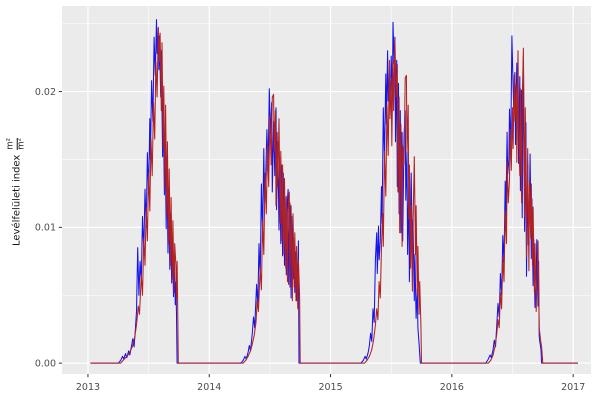 The width and height of the screenshot is (600, 400). Describe the element at coordinates (45, 228) in the screenshot. I see `y-tick-label: 0.01` at that location.